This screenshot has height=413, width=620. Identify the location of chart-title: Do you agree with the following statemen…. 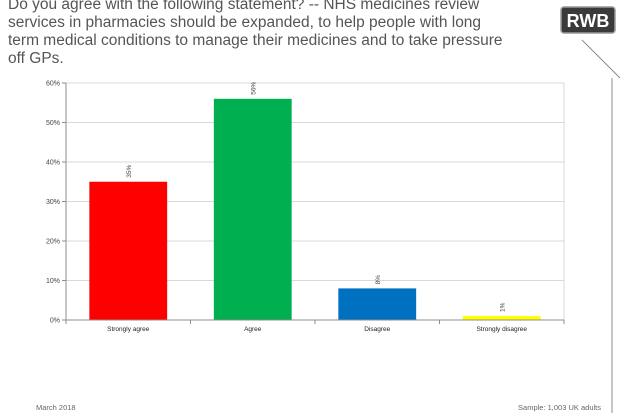
(255, 33).